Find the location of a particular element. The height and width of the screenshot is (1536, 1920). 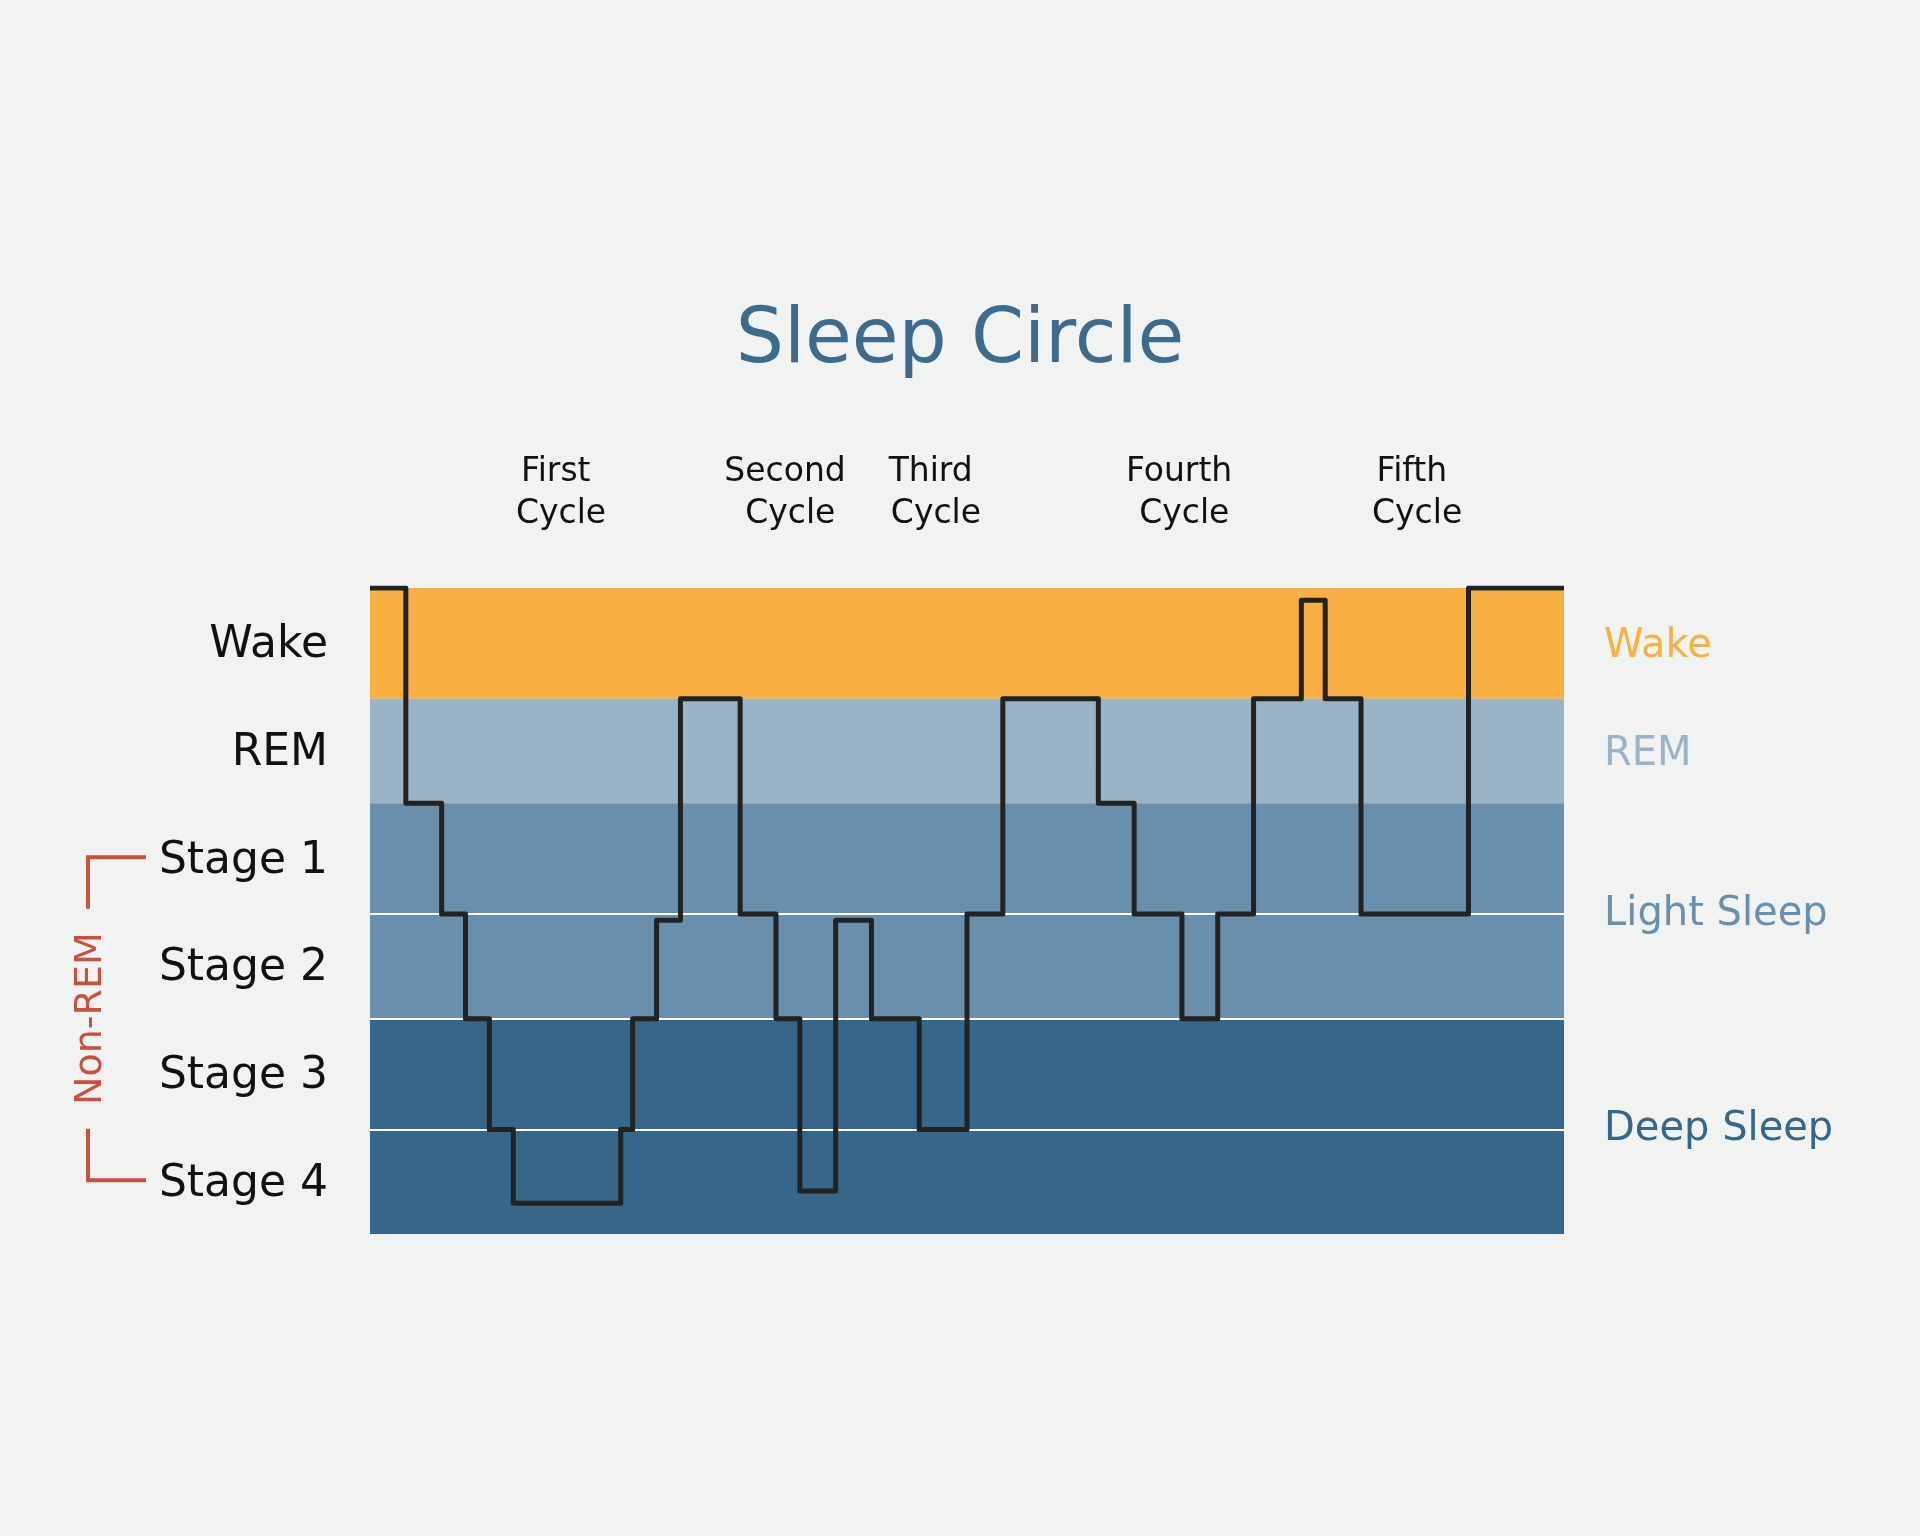

text: Non-REM is located at coordinates (88, 1018).